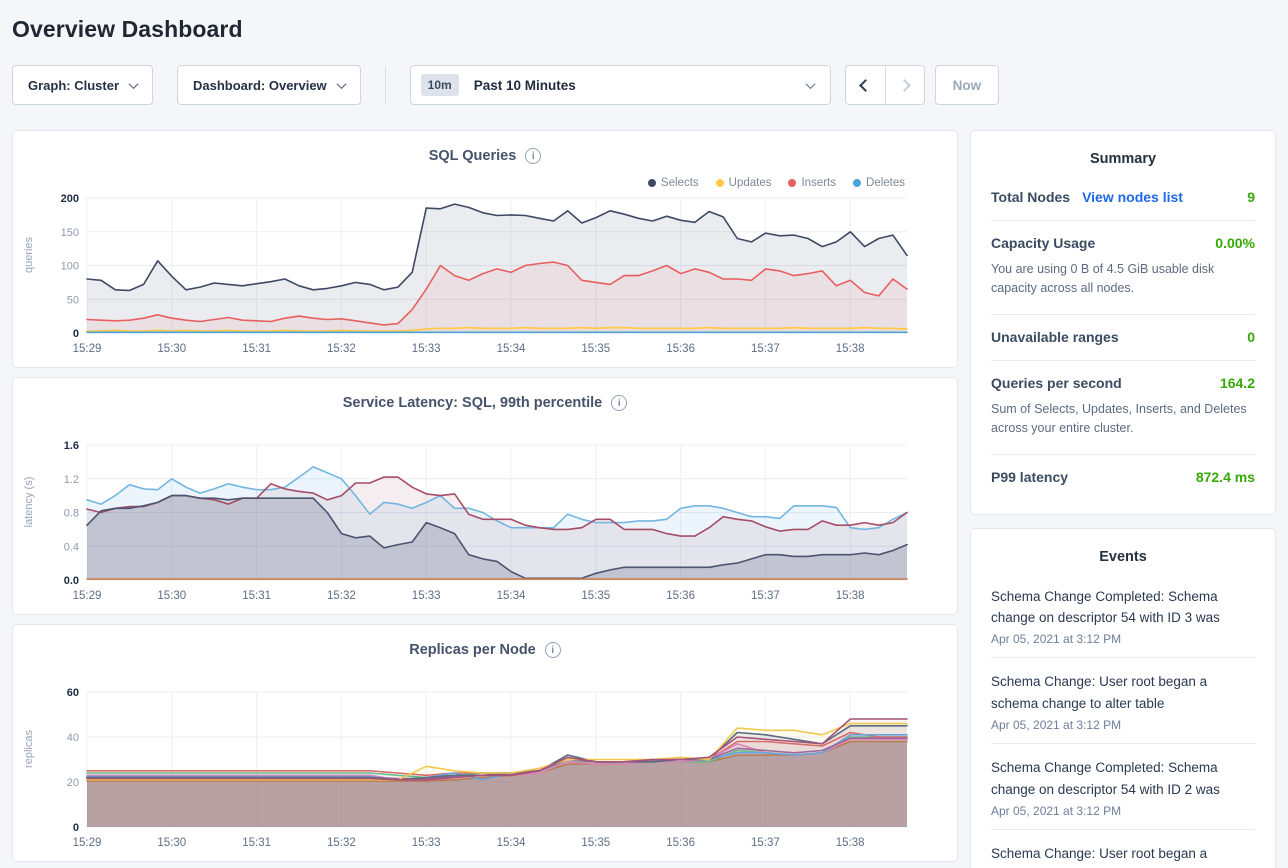 The width and height of the screenshot is (1288, 868). What do you see at coordinates (472, 156) in the screenshot?
I see `chart-title: SQL Queries` at bounding box center [472, 156].